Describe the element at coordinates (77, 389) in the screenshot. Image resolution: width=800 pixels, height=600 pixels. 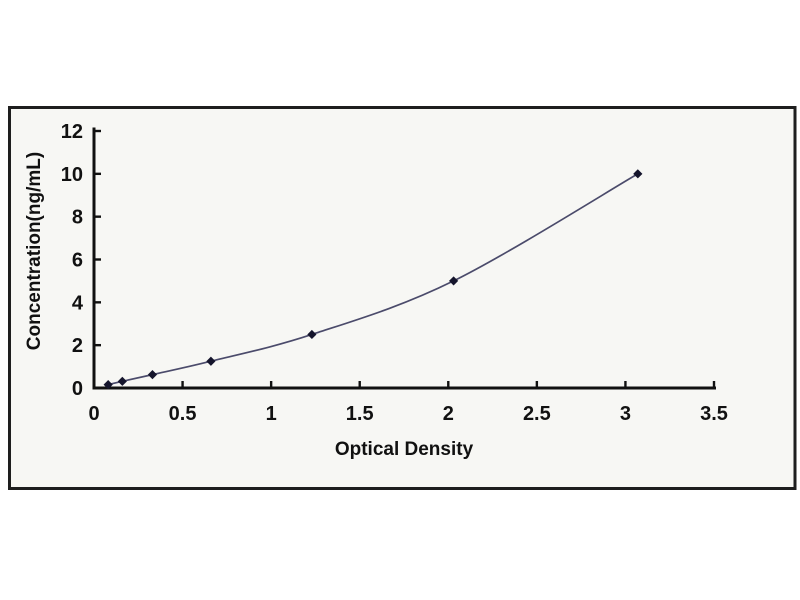
I see `y-tick-label: 0` at that location.